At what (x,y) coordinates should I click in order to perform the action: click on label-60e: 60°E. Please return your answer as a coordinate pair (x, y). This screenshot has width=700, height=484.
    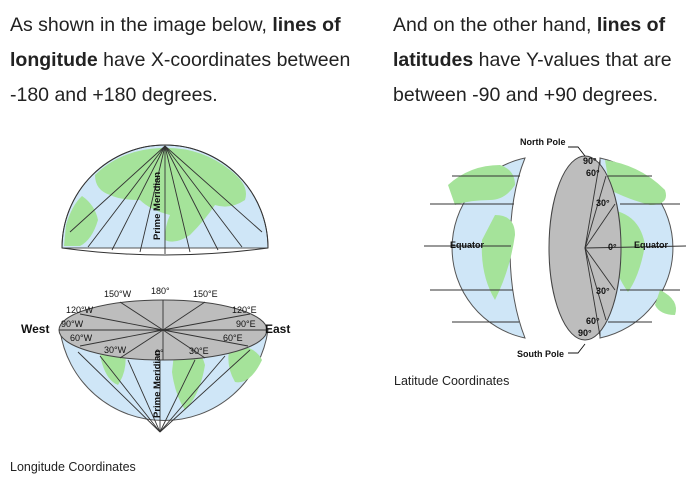
    Looking at the image, I should click on (233, 338).